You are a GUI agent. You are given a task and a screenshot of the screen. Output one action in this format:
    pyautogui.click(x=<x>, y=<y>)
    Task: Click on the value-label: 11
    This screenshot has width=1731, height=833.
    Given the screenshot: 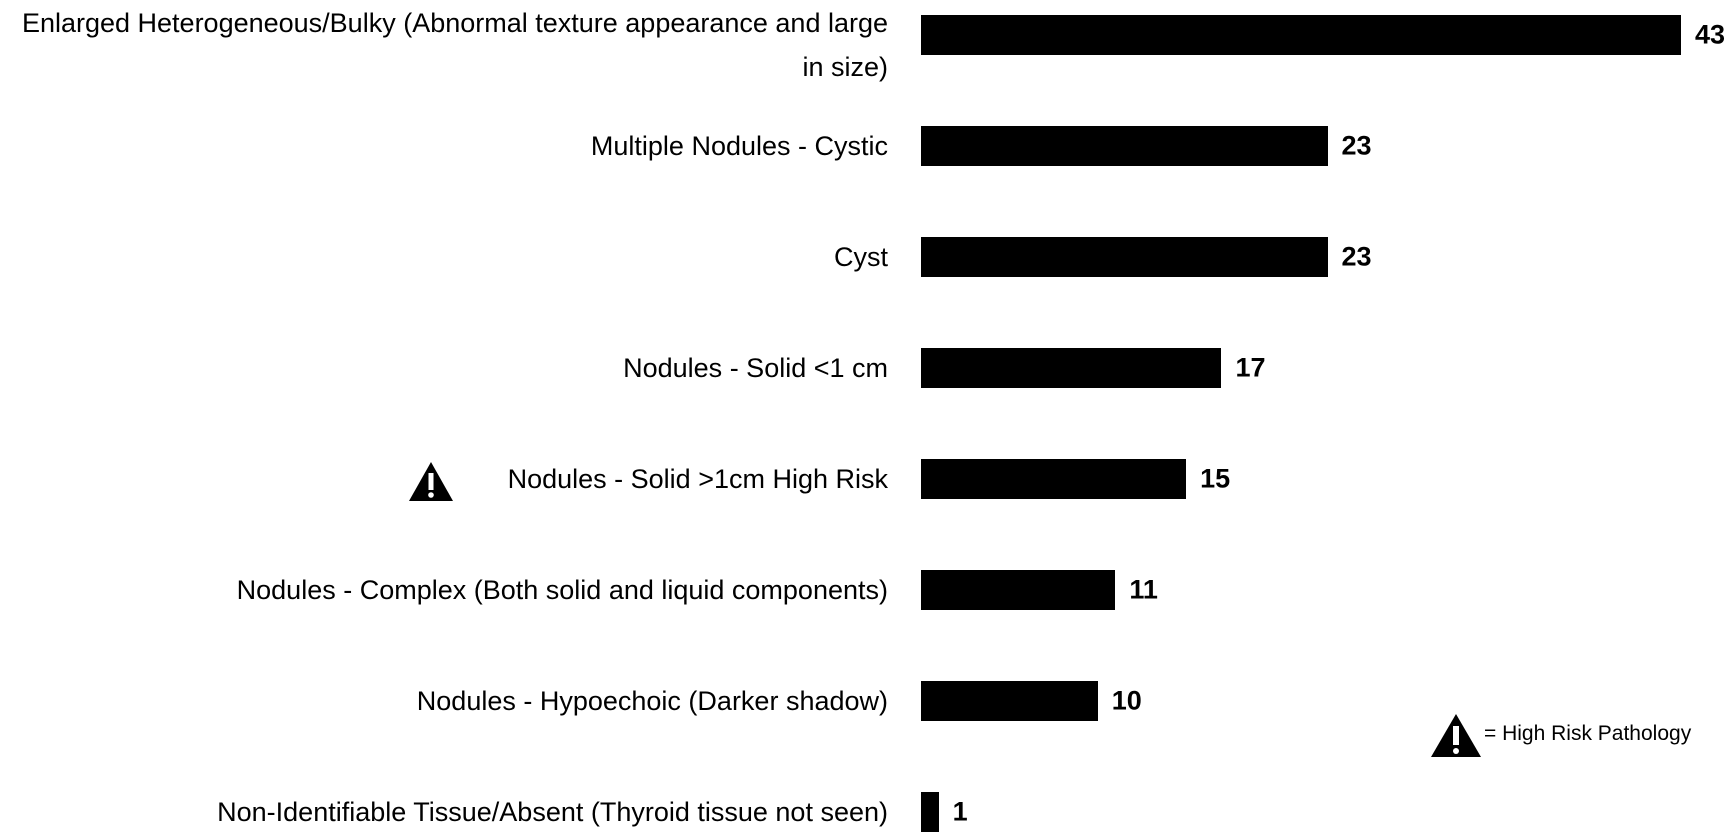 What is the action you would take?
    pyautogui.click(x=1143, y=589)
    